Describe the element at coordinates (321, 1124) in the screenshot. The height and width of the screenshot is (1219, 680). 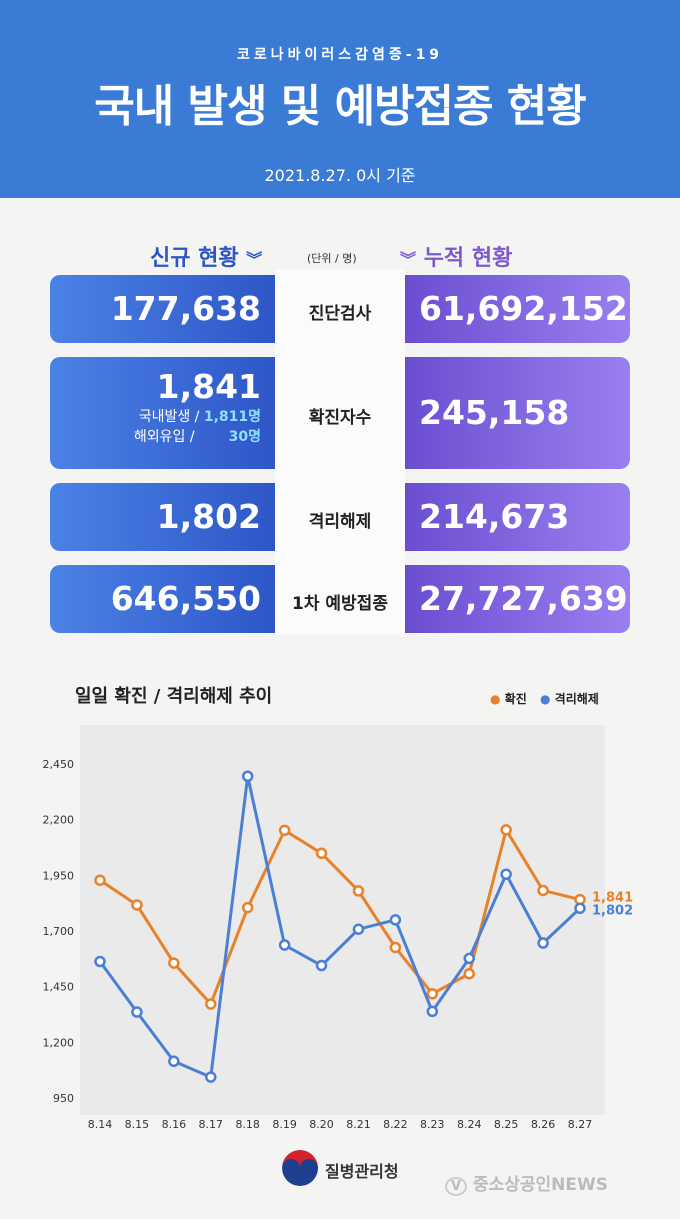
I see `x-tick-label: 8.20` at that location.